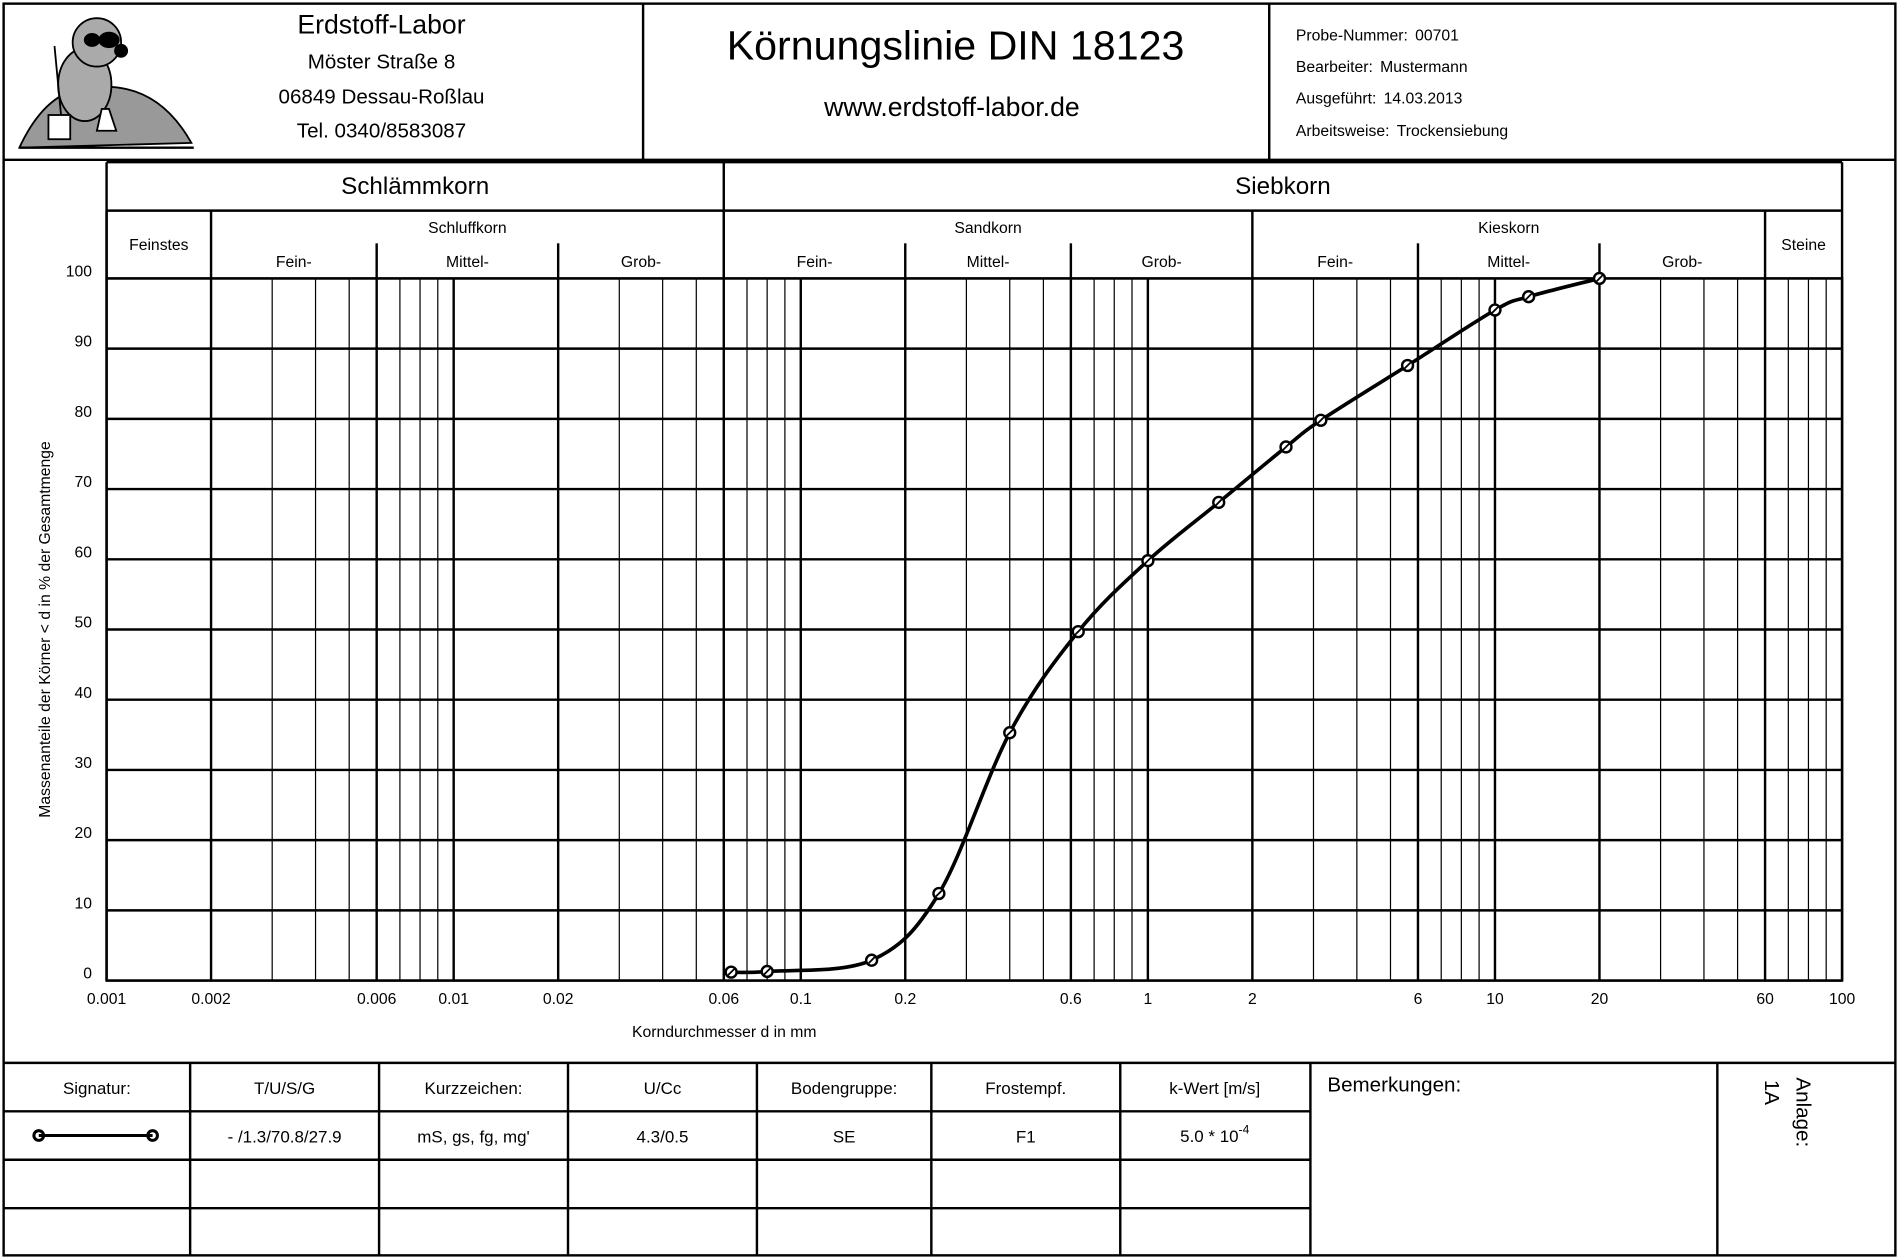 The width and height of the screenshot is (1899, 1259). I want to click on y-tick-label: 10, so click(84, 903).